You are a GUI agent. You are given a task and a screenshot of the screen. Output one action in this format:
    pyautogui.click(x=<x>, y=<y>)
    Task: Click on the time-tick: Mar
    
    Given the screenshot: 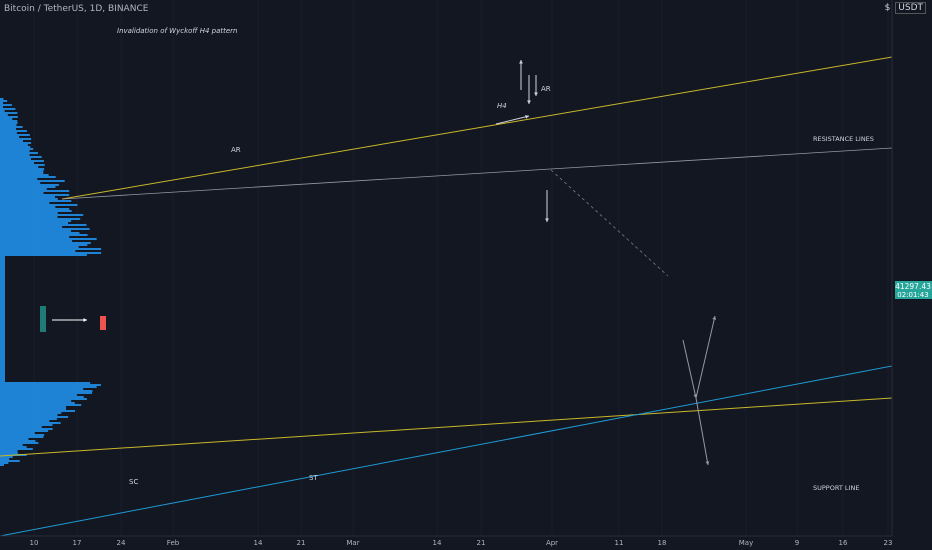 What is the action you would take?
    pyautogui.click(x=352, y=543)
    